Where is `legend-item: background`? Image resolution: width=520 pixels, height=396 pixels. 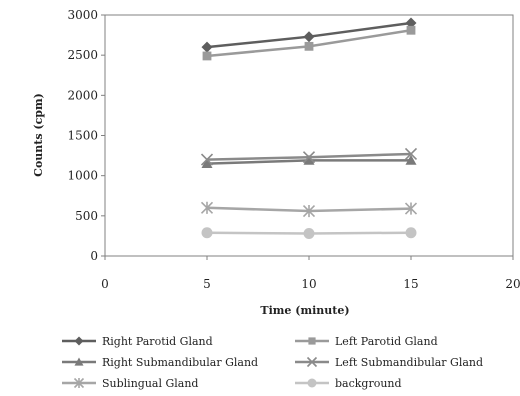
legend-item: background is located at coordinates (348, 383).